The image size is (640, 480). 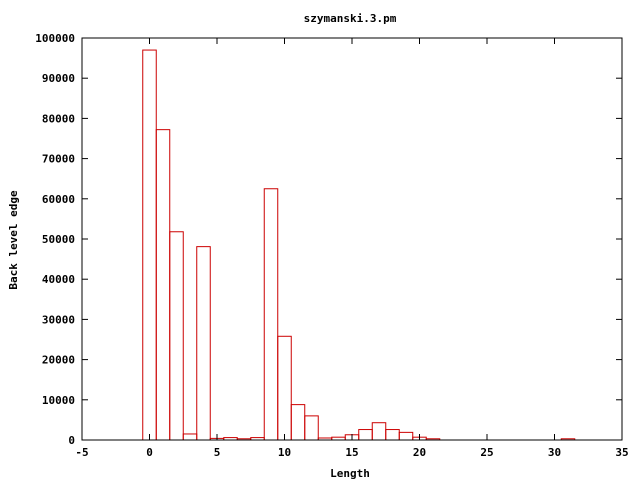 I want to click on x-tick-label: 20, so click(x=419, y=452).